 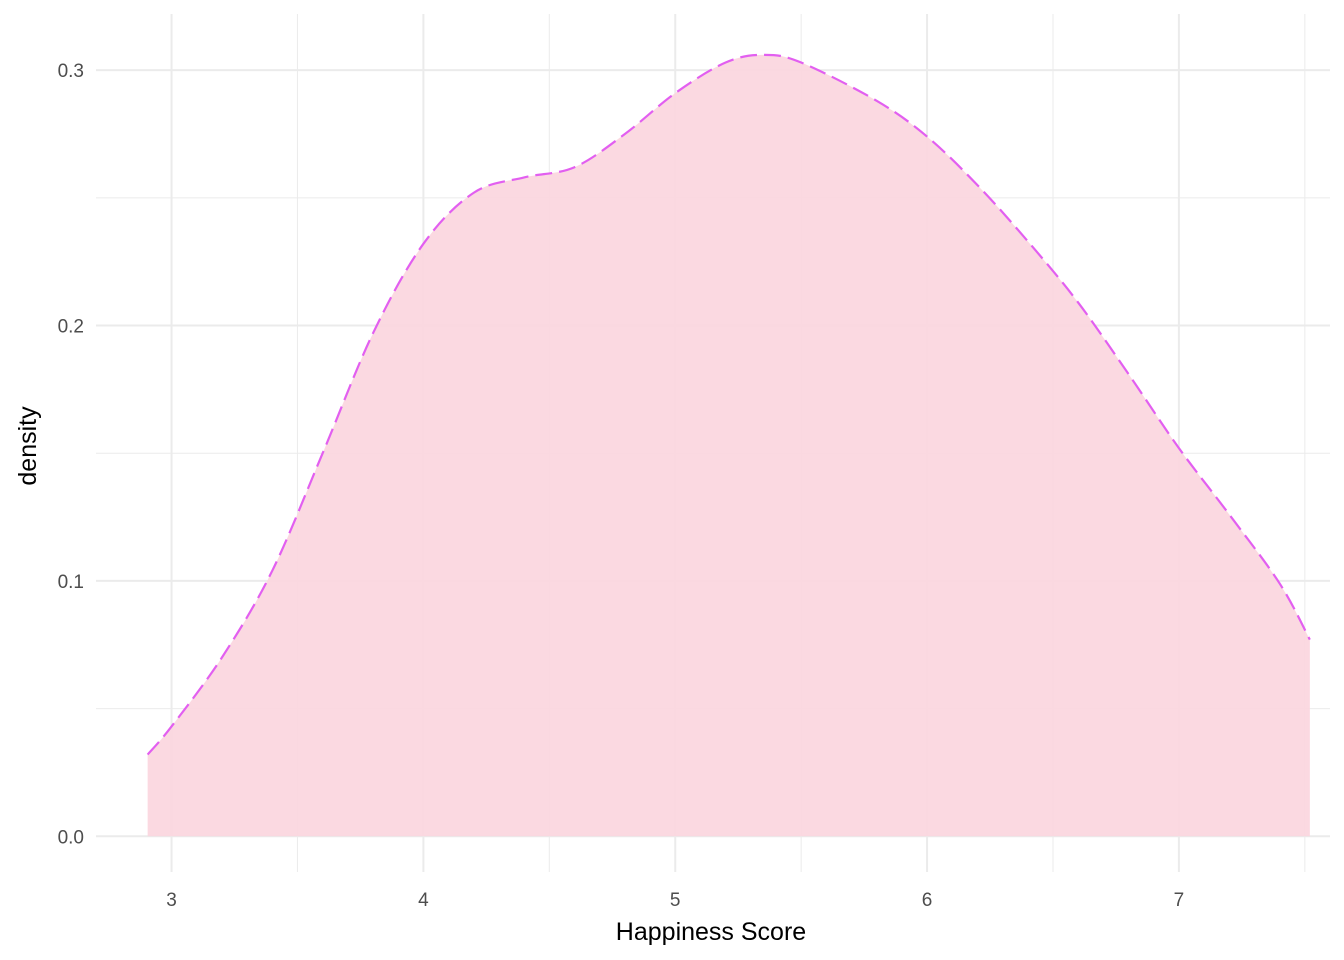 What do you see at coordinates (71, 327) in the screenshot?
I see `y-tick-label: 0.2` at bounding box center [71, 327].